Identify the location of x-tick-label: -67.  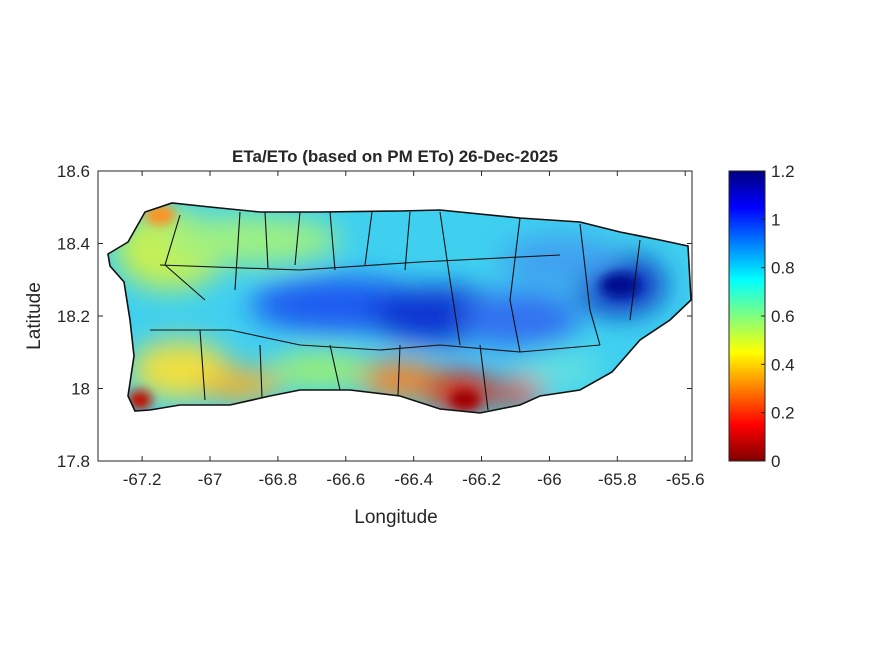
(210, 479).